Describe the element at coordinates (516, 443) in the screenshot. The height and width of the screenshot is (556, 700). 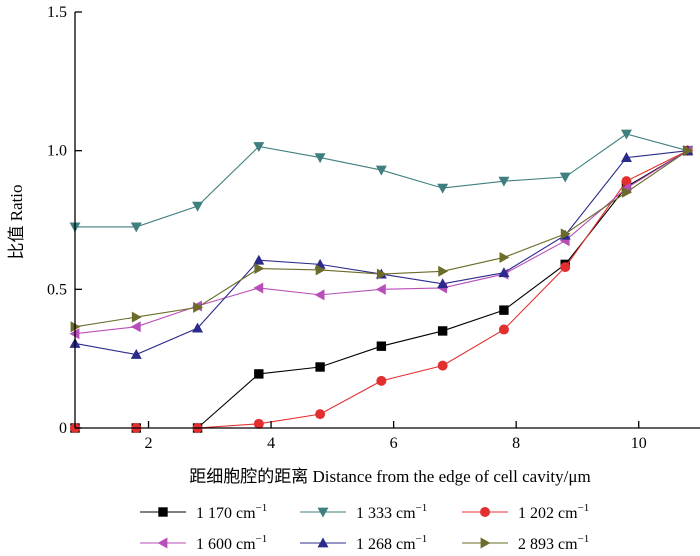
I see `x-tick-label: 8` at that location.